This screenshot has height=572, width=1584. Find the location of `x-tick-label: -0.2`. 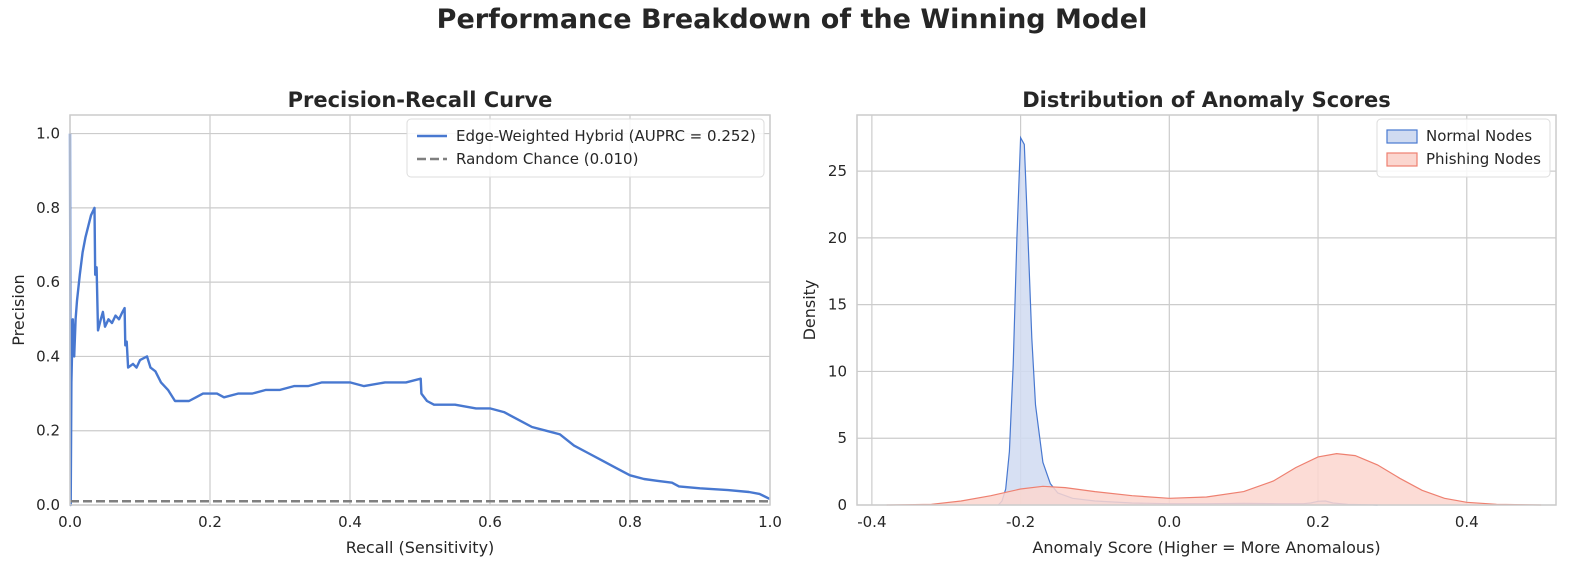

x-tick-label: -0.2 is located at coordinates (1020, 522).